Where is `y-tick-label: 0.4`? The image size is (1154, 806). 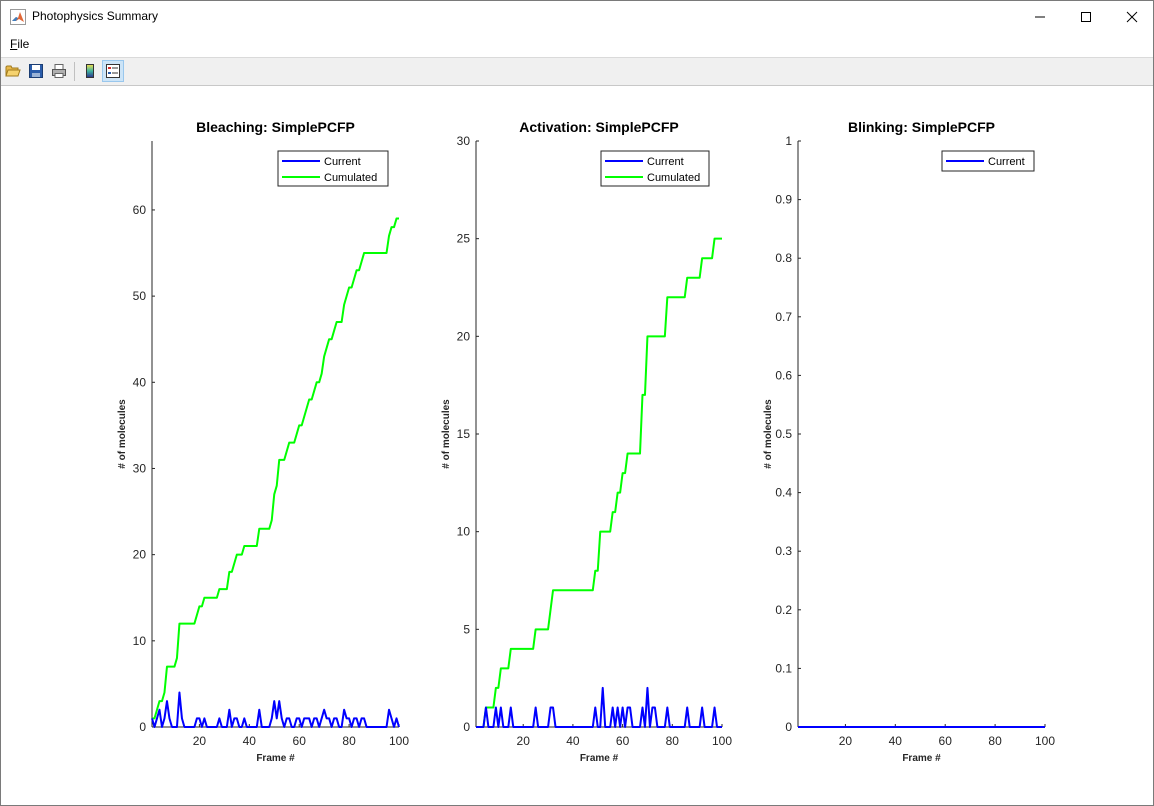
y-tick-label: 0.4 is located at coordinates (783, 493).